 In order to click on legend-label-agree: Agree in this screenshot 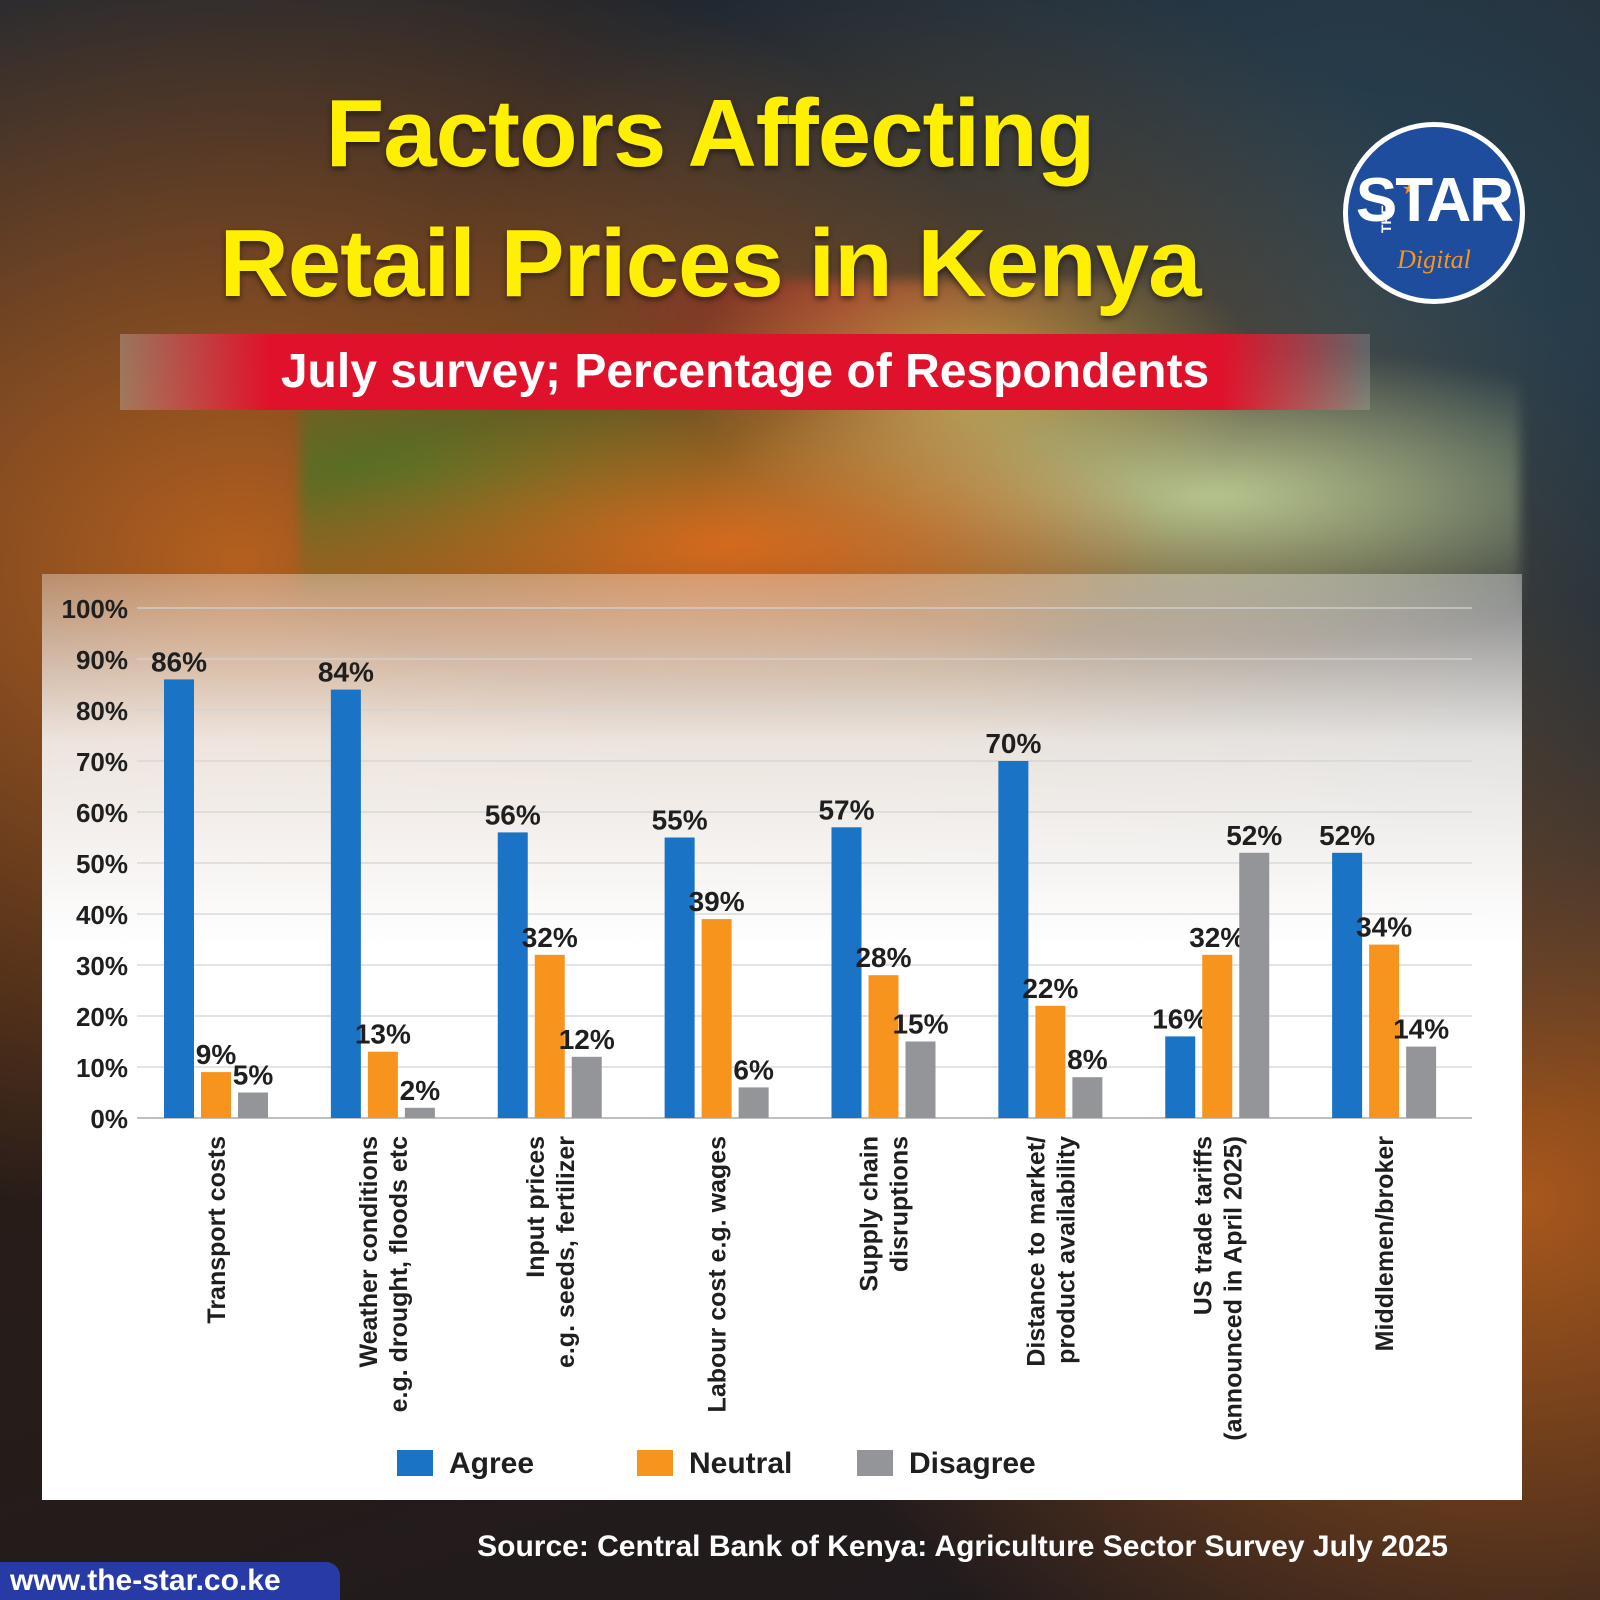, I will do `click(491, 1463)`.